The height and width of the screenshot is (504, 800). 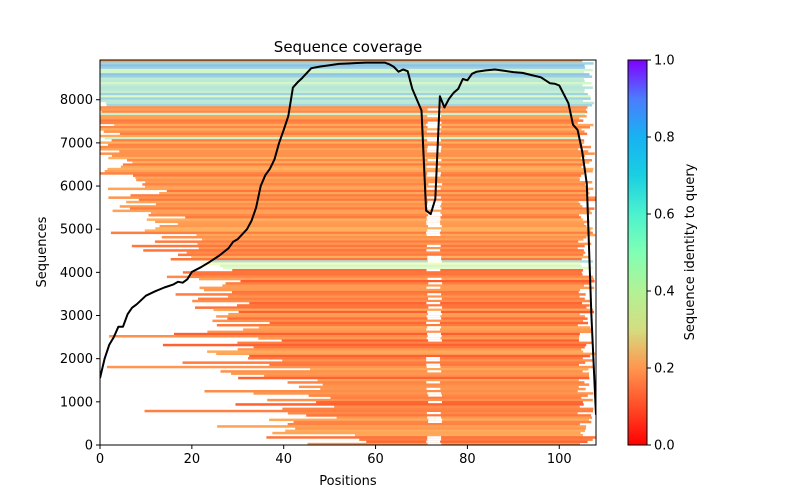 What do you see at coordinates (664, 446) in the screenshot?
I see `colorbar-tick-label: 0.0` at bounding box center [664, 446].